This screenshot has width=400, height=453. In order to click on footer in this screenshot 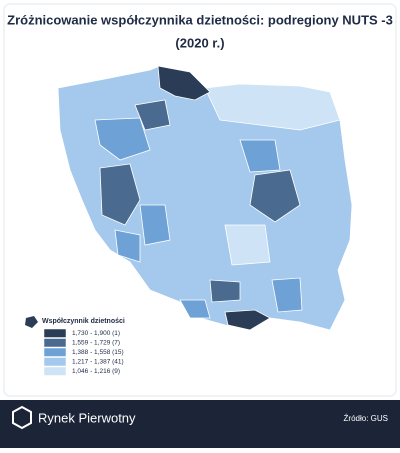, I will do `click(200, 424)`.